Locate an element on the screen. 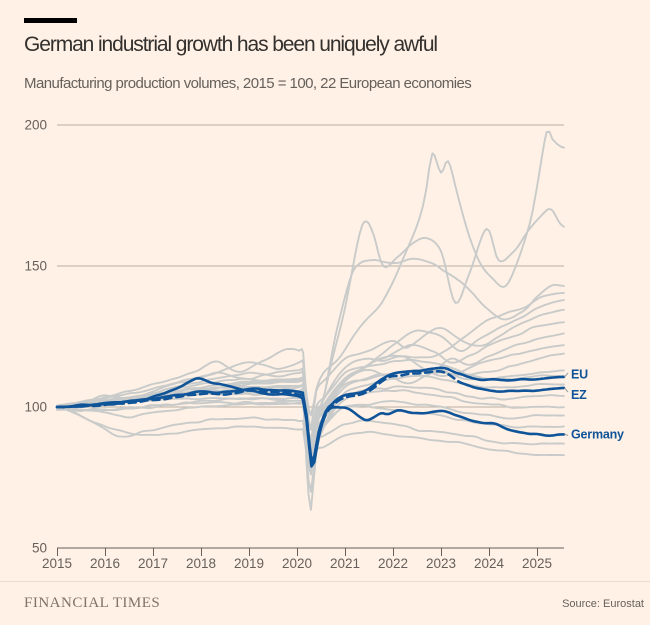 The image size is (650, 625). svg-text: Germany is located at coordinates (597, 435).